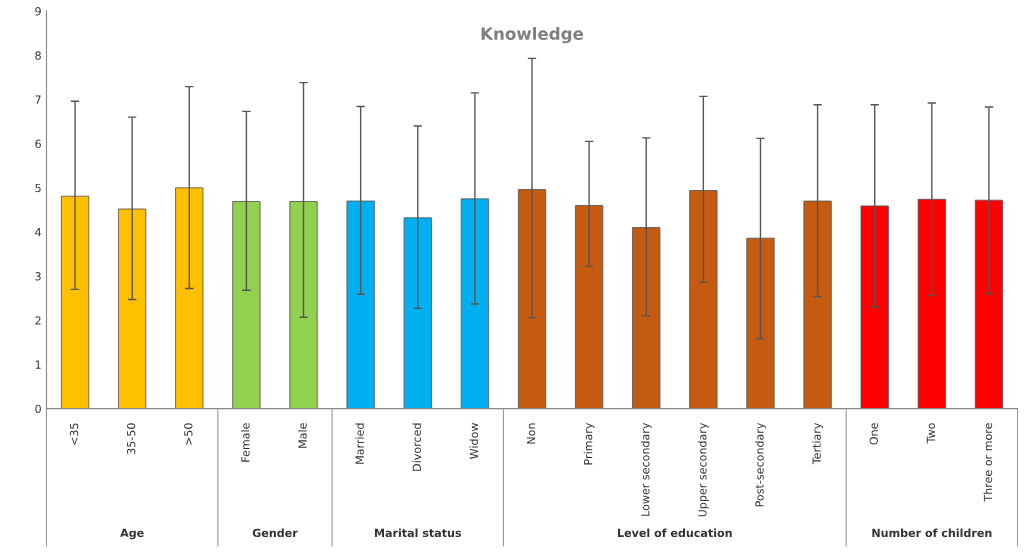 The image size is (1033, 556). What do you see at coordinates (359, 443) in the screenshot?
I see `x-tick-label: Married` at bounding box center [359, 443].